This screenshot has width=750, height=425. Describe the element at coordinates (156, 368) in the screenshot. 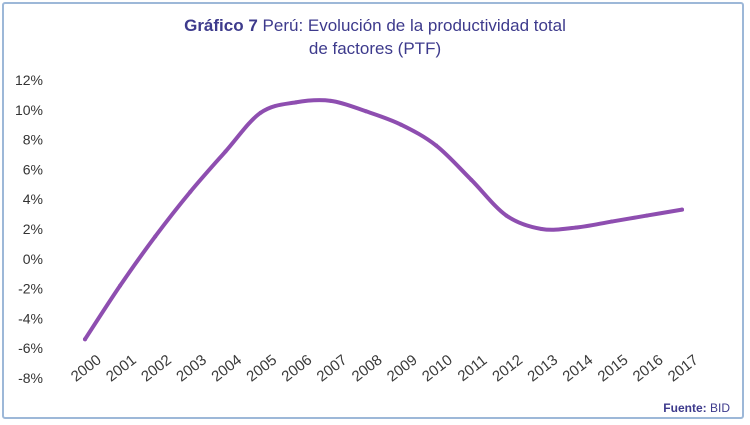

I see `x-tick-label: 2002` at that location.